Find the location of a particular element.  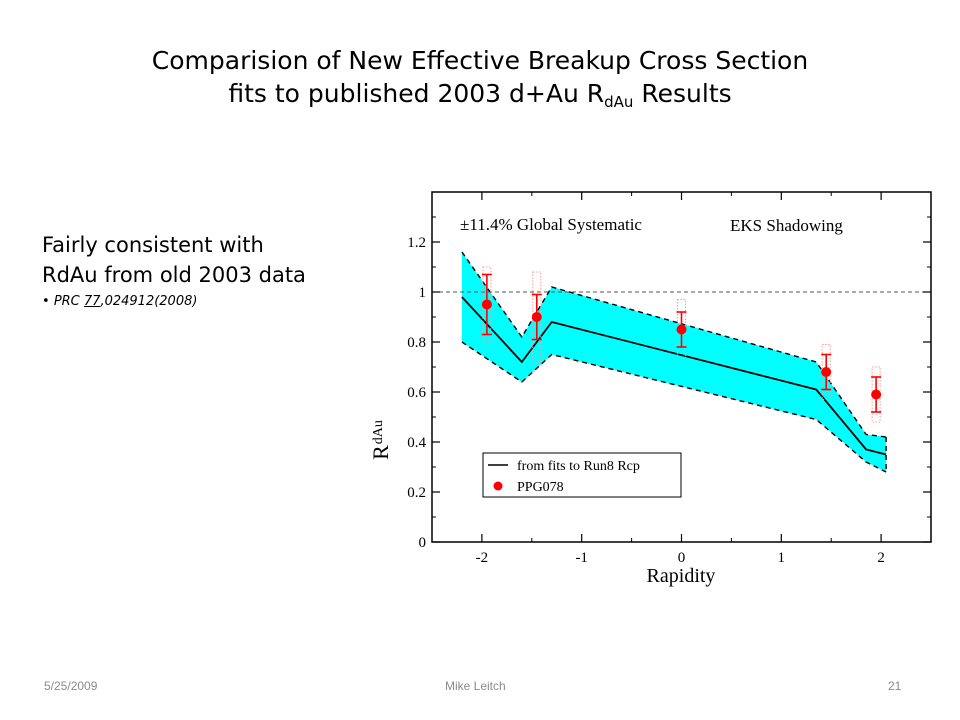

y-axis-label: RdAu is located at coordinates (380, 440).